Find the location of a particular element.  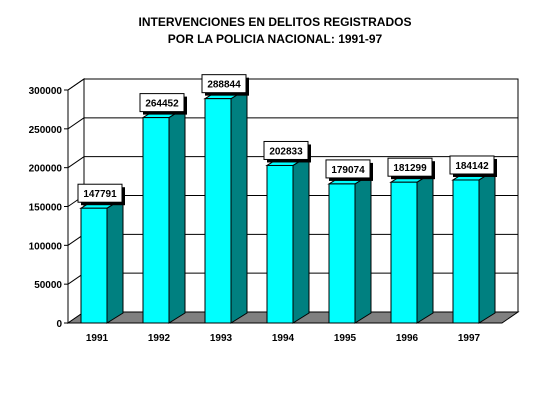

x-tick-label: 1996 is located at coordinates (407, 338).